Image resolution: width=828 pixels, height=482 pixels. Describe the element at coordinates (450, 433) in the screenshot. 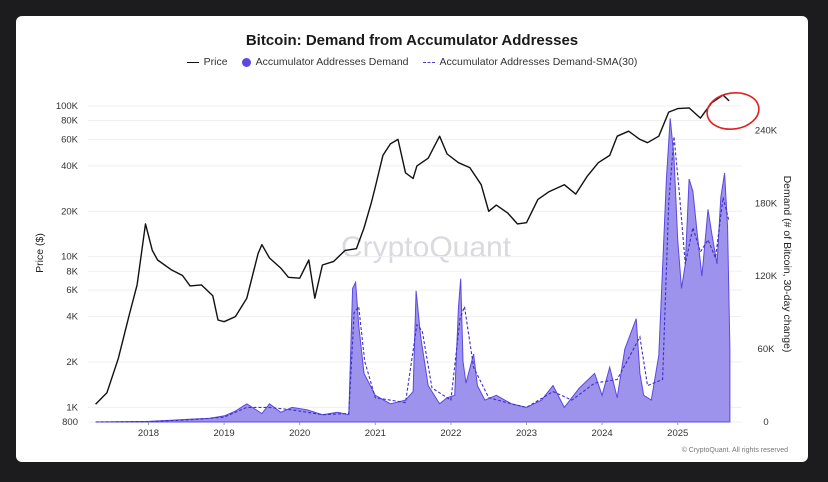

I see `x-tick-label: 2022` at that location.